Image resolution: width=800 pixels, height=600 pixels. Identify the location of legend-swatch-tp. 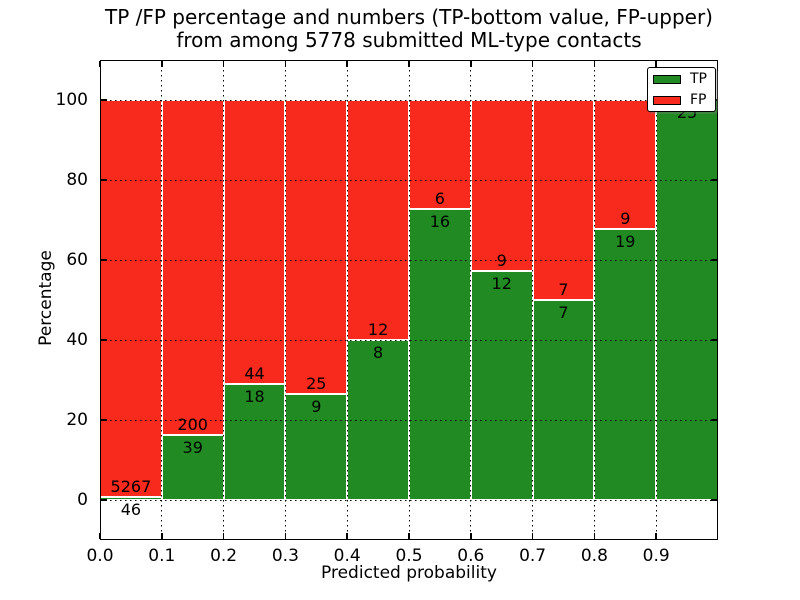
(667, 79).